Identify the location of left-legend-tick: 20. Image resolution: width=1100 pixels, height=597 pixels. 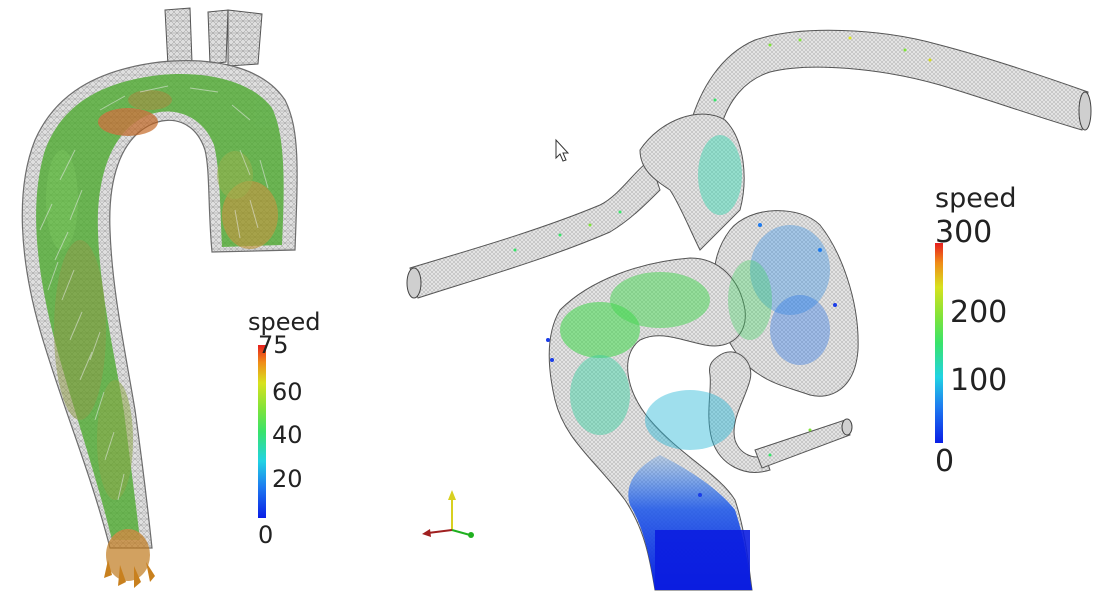
(287, 479).